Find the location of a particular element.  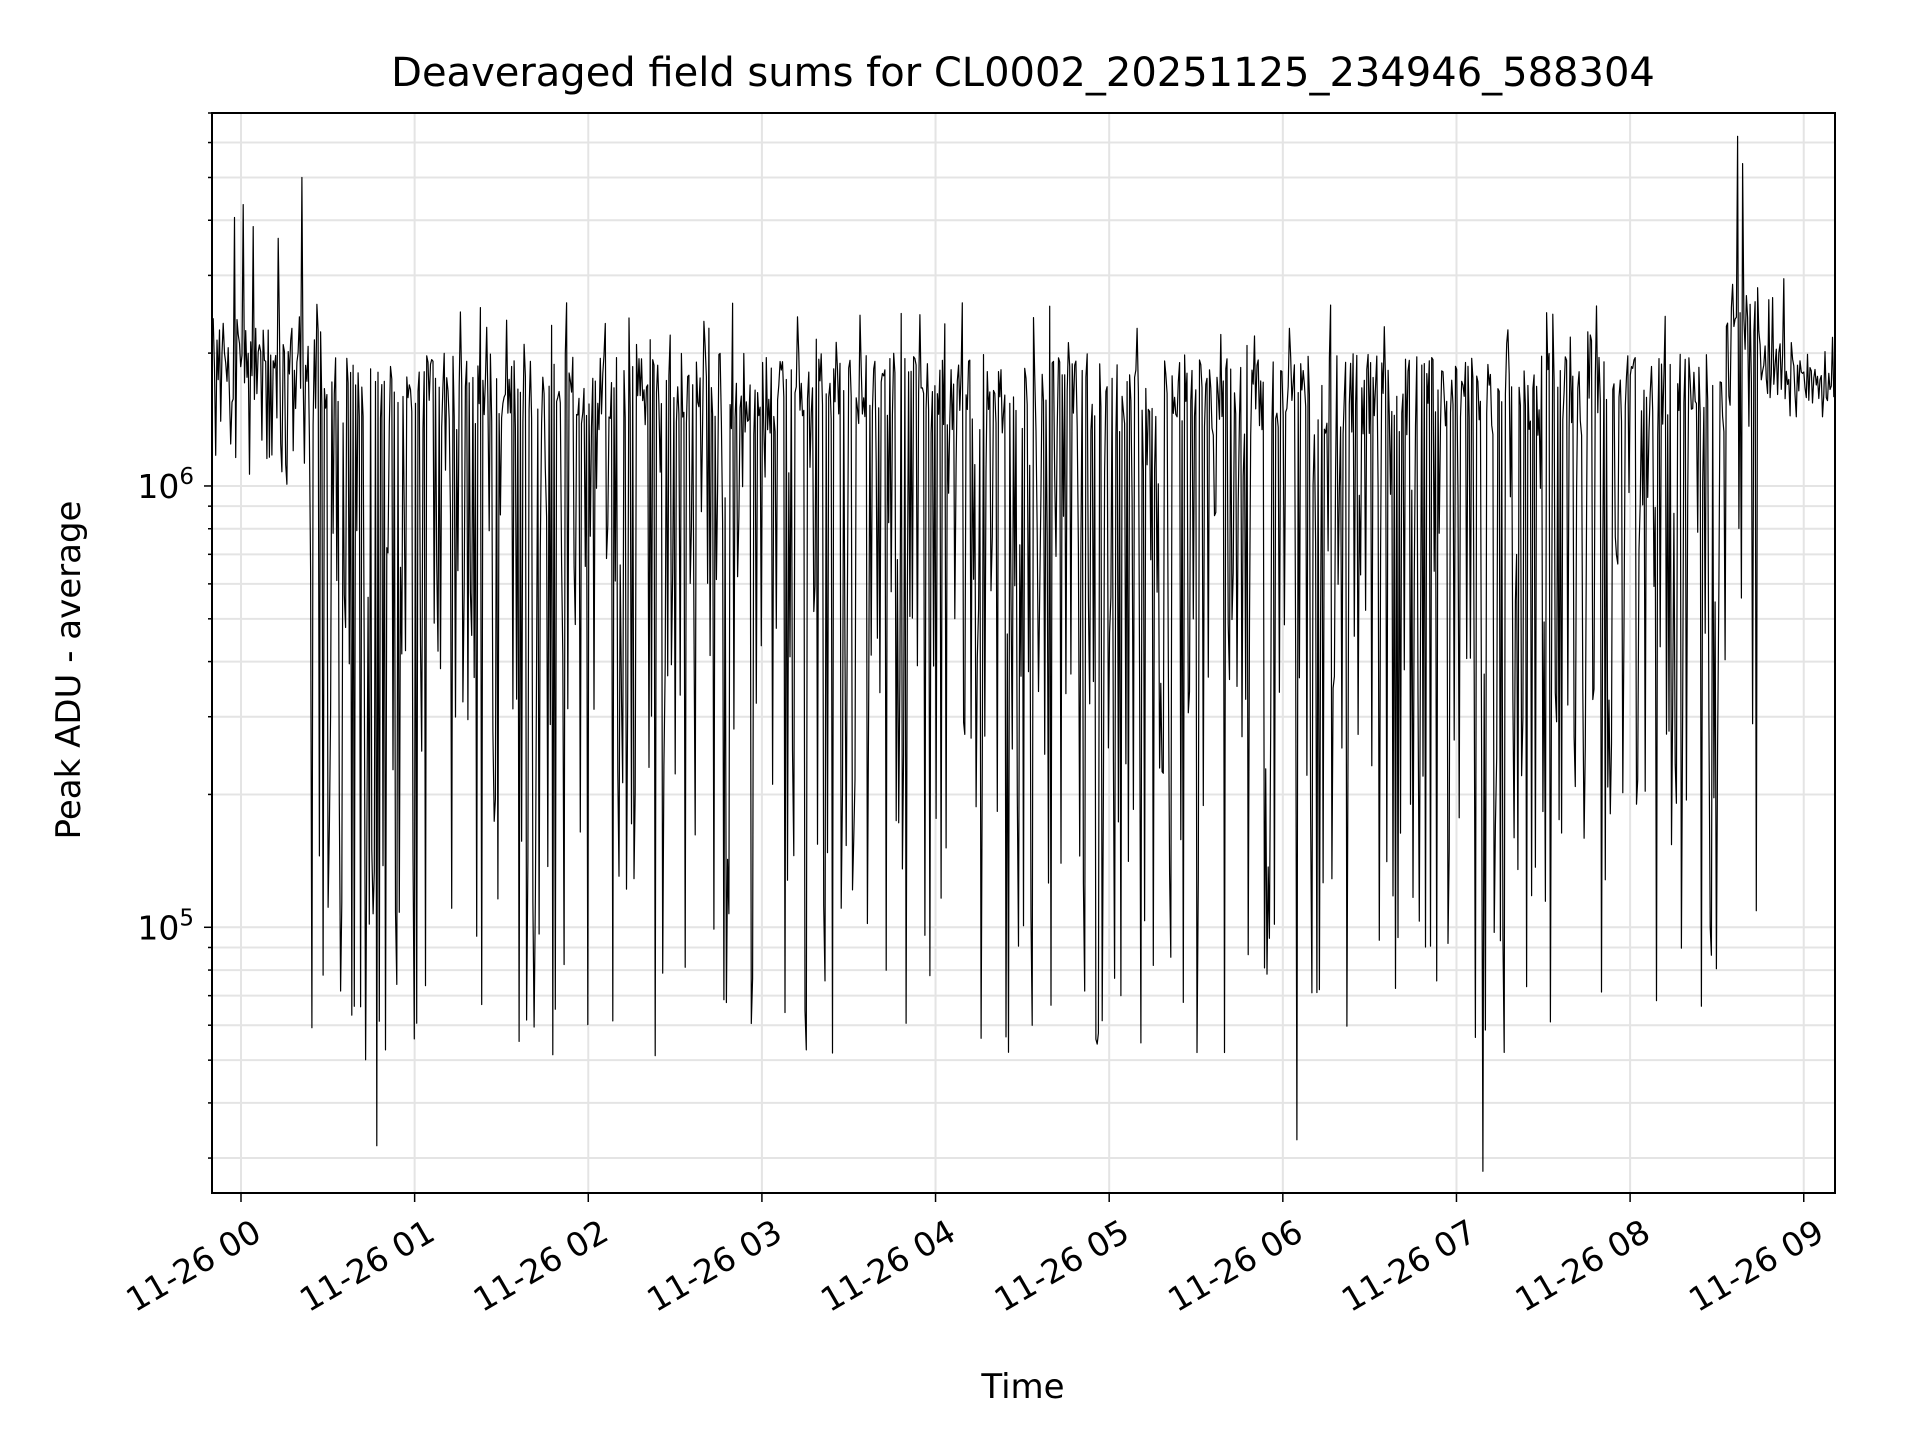

x-axis-label: Time is located at coordinates (1022, 1387).